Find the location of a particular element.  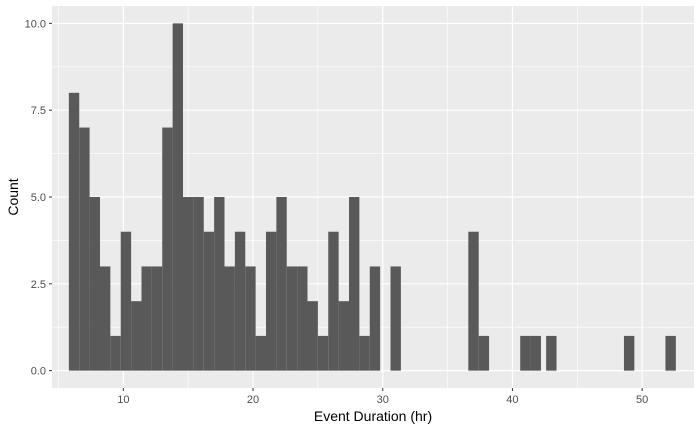

y-tick-label: 5.0 is located at coordinates (38, 198).